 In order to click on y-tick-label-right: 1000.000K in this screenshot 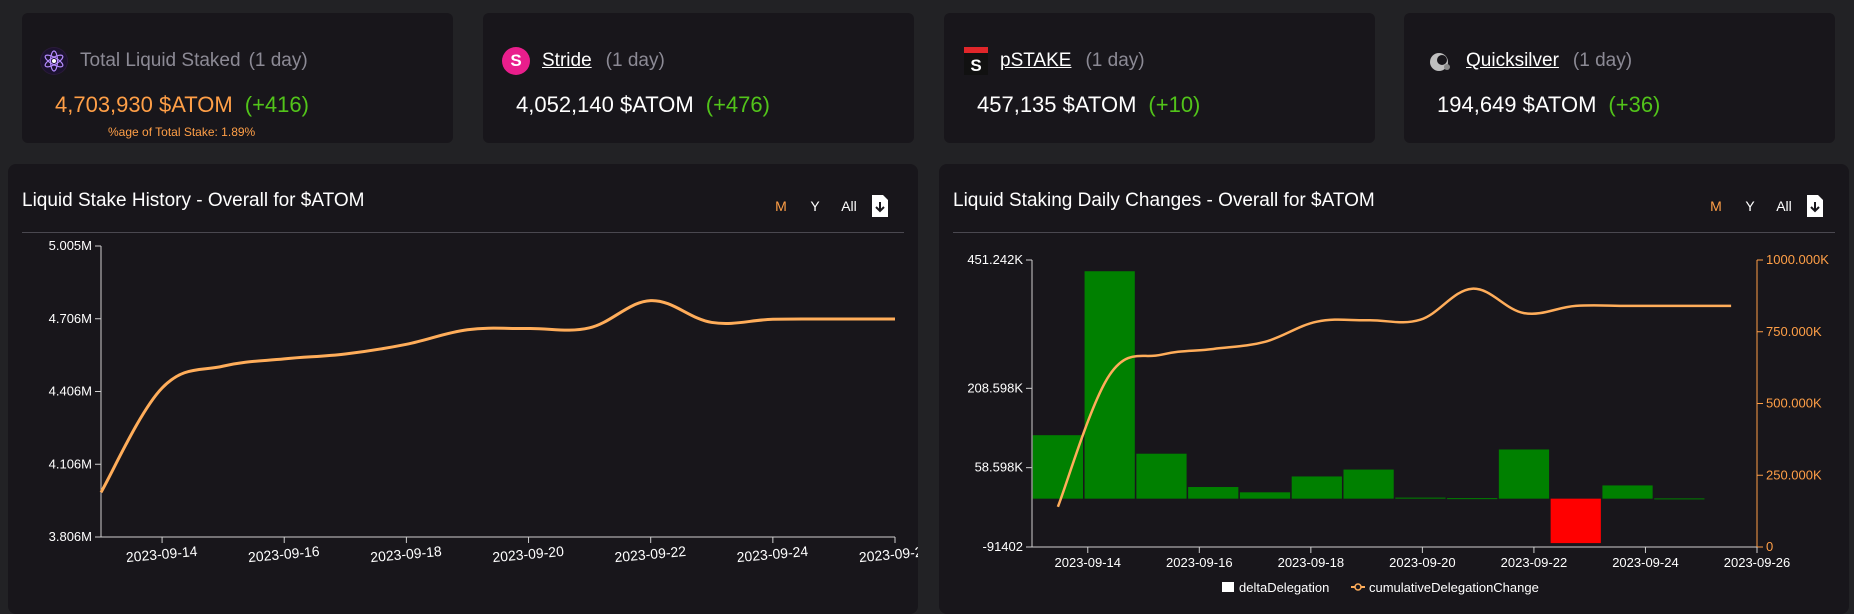, I will do `click(1797, 259)`.